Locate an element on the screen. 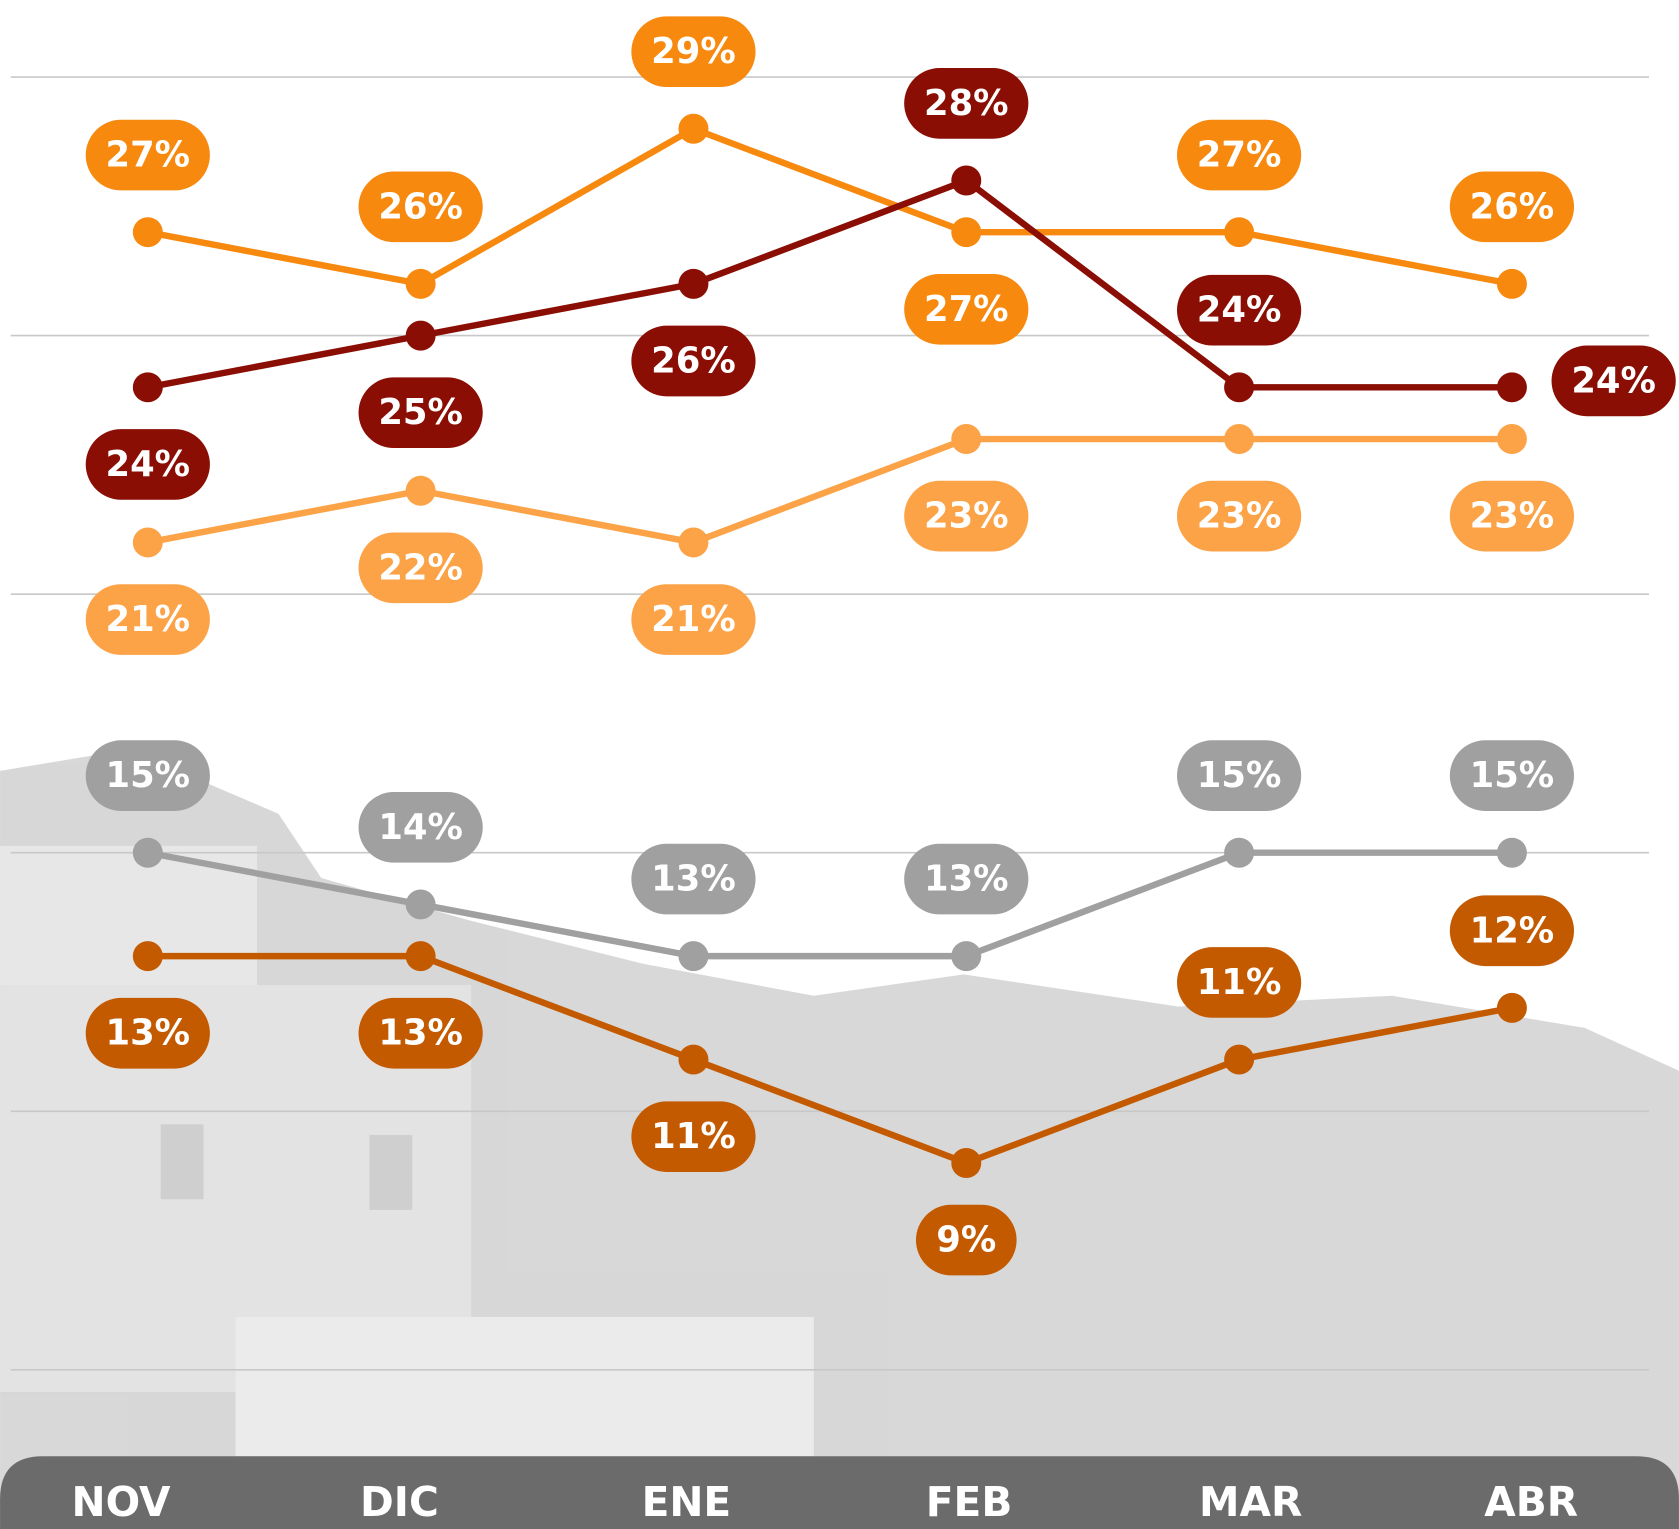  value-label: 25% is located at coordinates (420, 412).